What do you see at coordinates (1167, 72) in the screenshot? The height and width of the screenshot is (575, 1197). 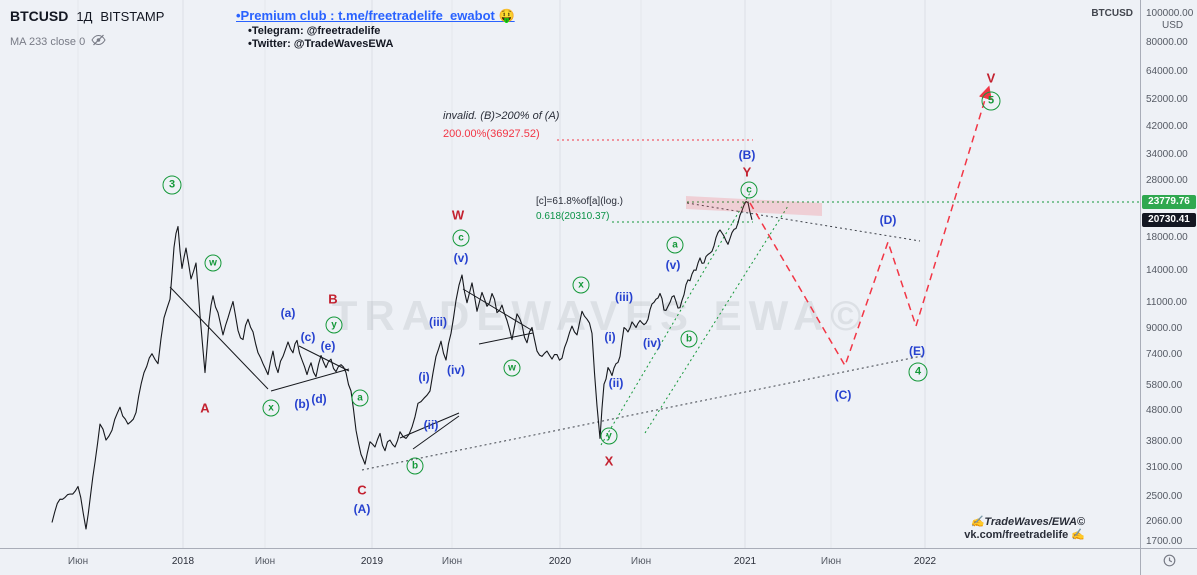 I see `price-axis-label: 64000.00` at bounding box center [1167, 72].